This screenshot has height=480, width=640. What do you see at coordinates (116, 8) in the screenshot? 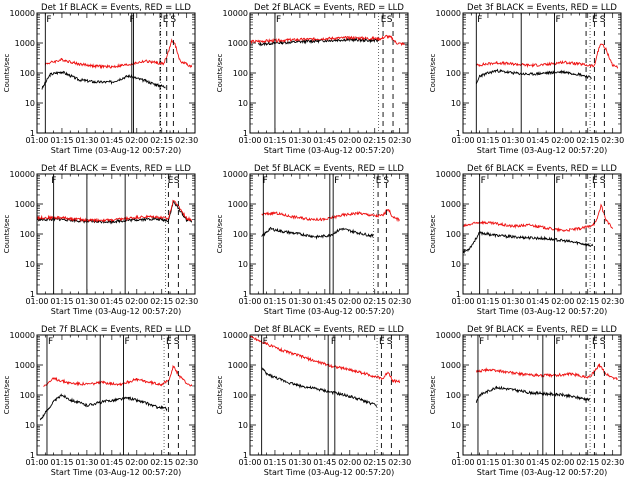
I see `panel-title: Det 1f BLACK = Events, RED = LLD` at bounding box center [116, 8].